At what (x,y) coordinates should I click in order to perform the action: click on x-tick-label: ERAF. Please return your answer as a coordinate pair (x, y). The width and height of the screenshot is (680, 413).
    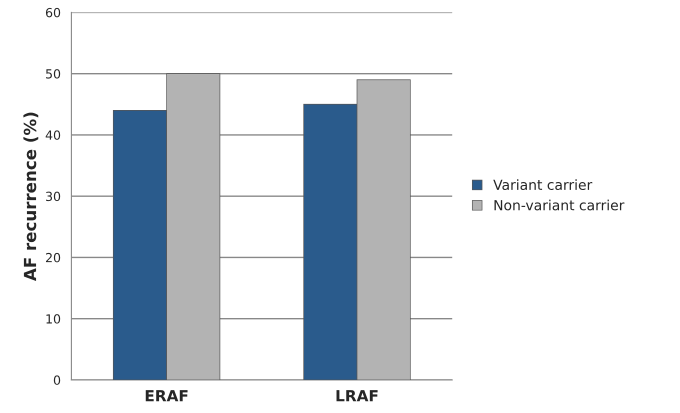
    Looking at the image, I should click on (167, 396).